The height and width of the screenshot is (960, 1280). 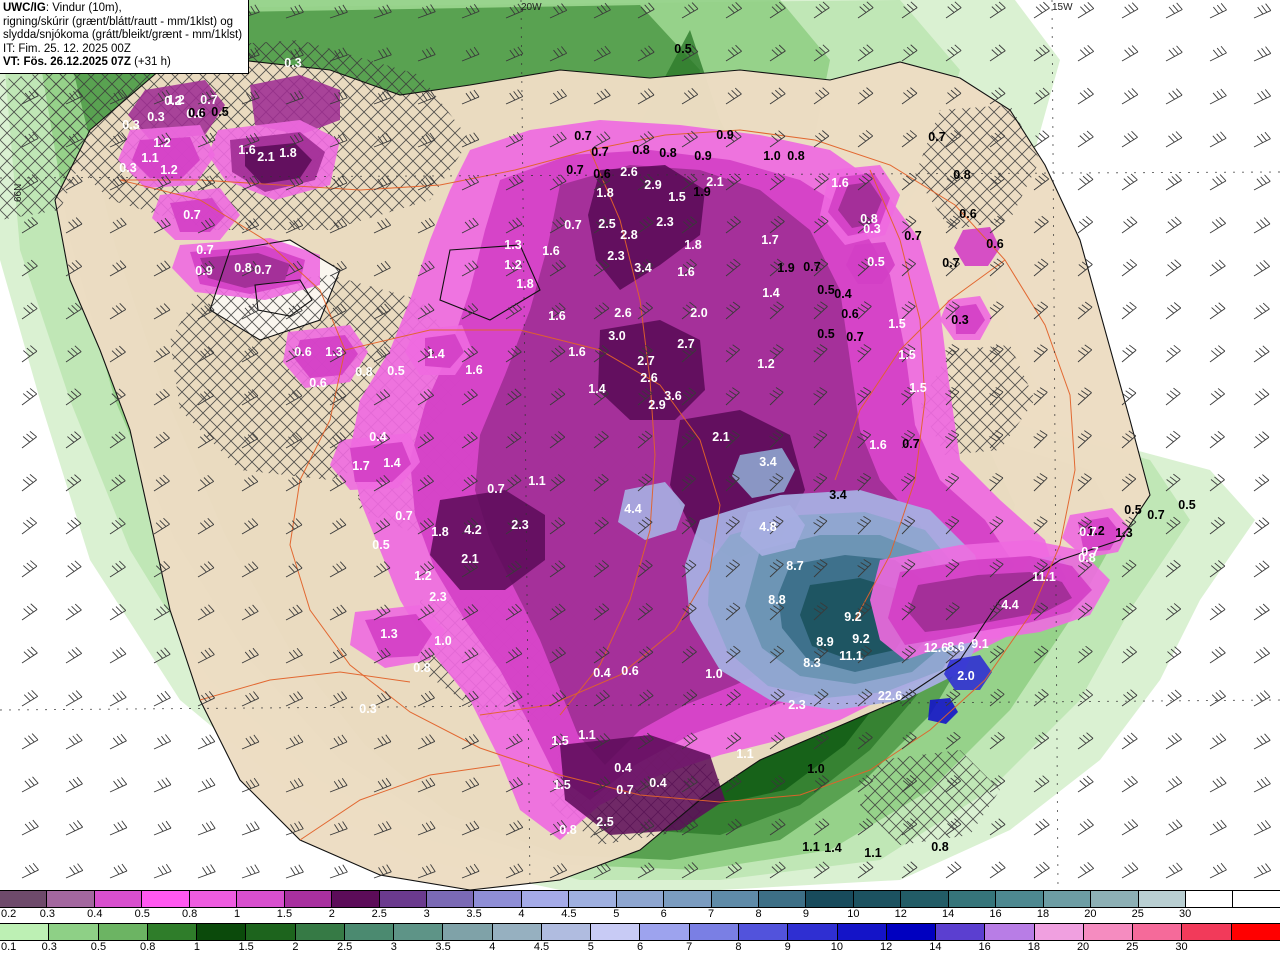 What do you see at coordinates (629, 234) in the screenshot?
I see `precip-value-label: 2.8` at bounding box center [629, 234].